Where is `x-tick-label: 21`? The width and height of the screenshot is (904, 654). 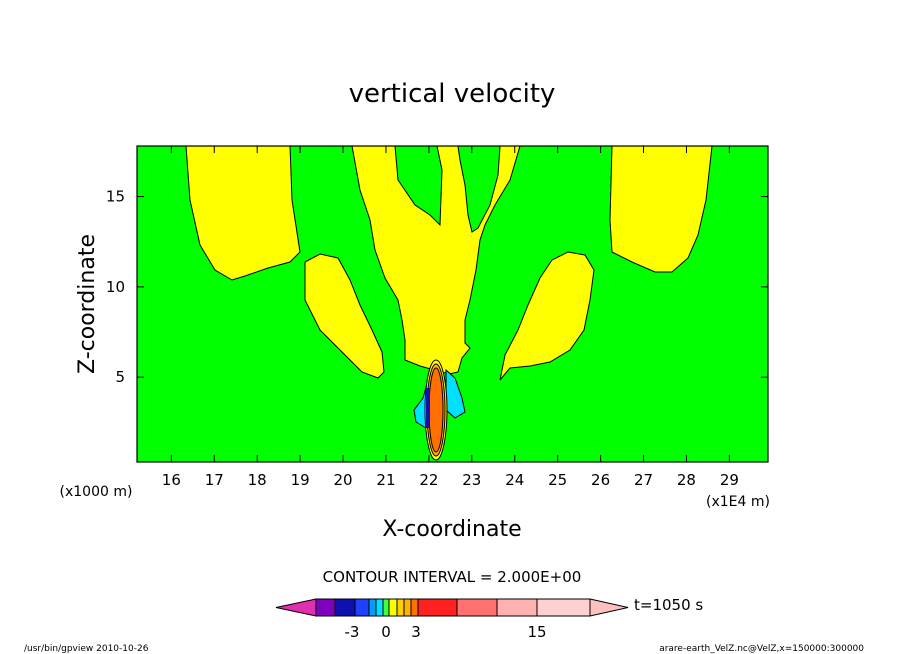
x-tick-label: 21 is located at coordinates (385, 480).